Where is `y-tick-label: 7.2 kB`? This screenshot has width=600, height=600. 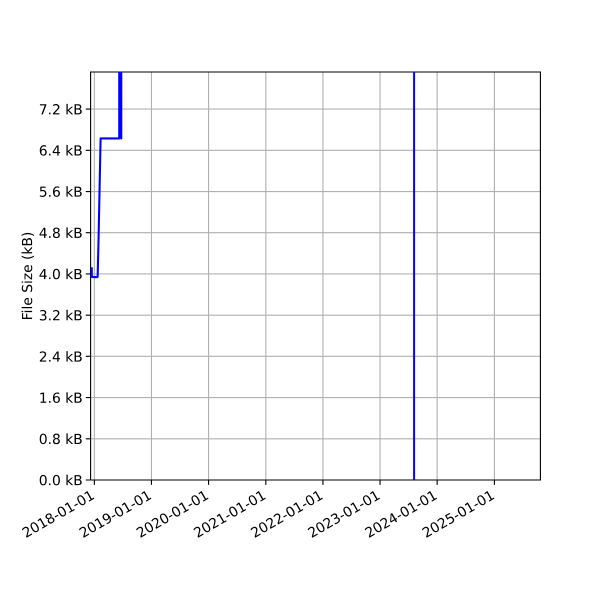
y-tick-label: 7.2 kB is located at coordinates (61, 109).